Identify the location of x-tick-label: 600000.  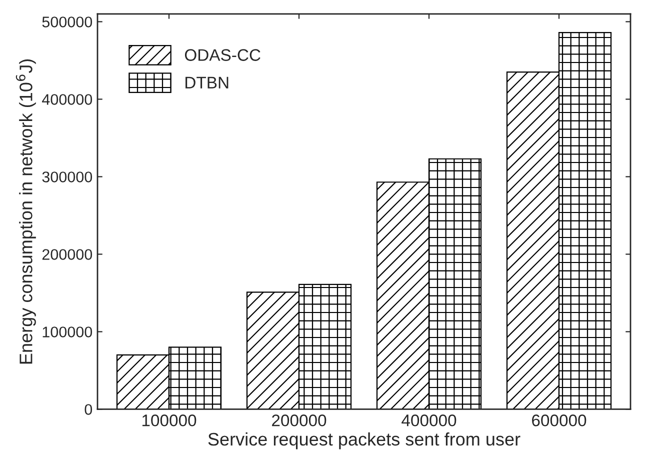
(559, 420).